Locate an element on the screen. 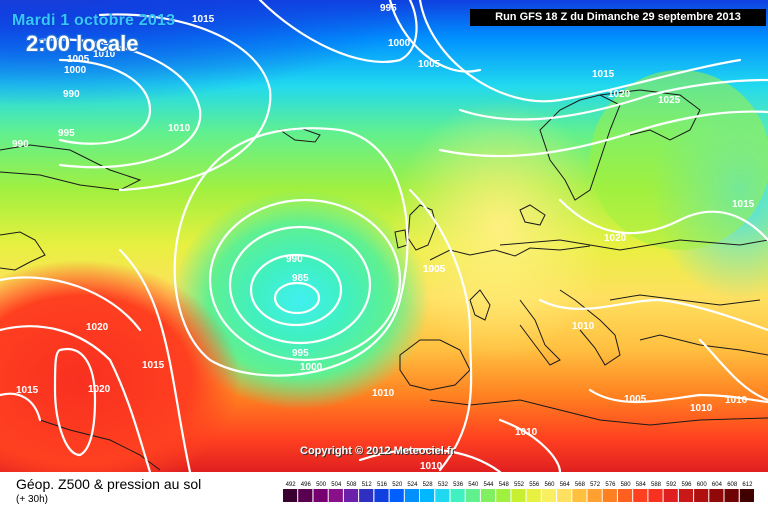 Image resolution: width=768 pixels, height=512 pixels. scale-tick-label: 500 is located at coordinates (321, 485).